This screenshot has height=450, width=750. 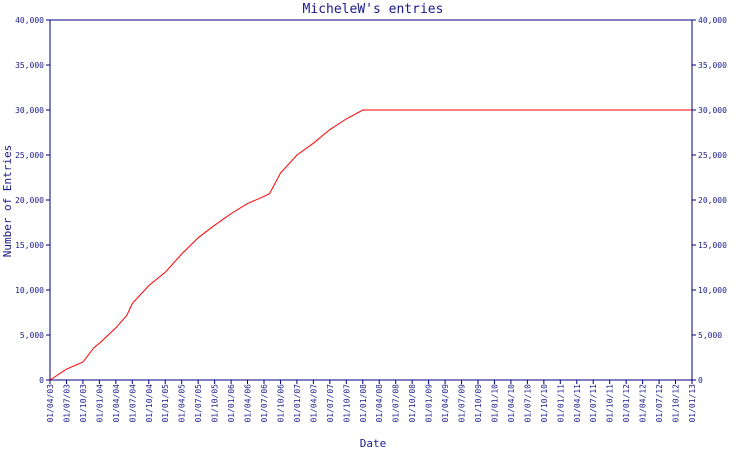 I want to click on x-tick-label: 01/10/03, so click(x=83, y=403).